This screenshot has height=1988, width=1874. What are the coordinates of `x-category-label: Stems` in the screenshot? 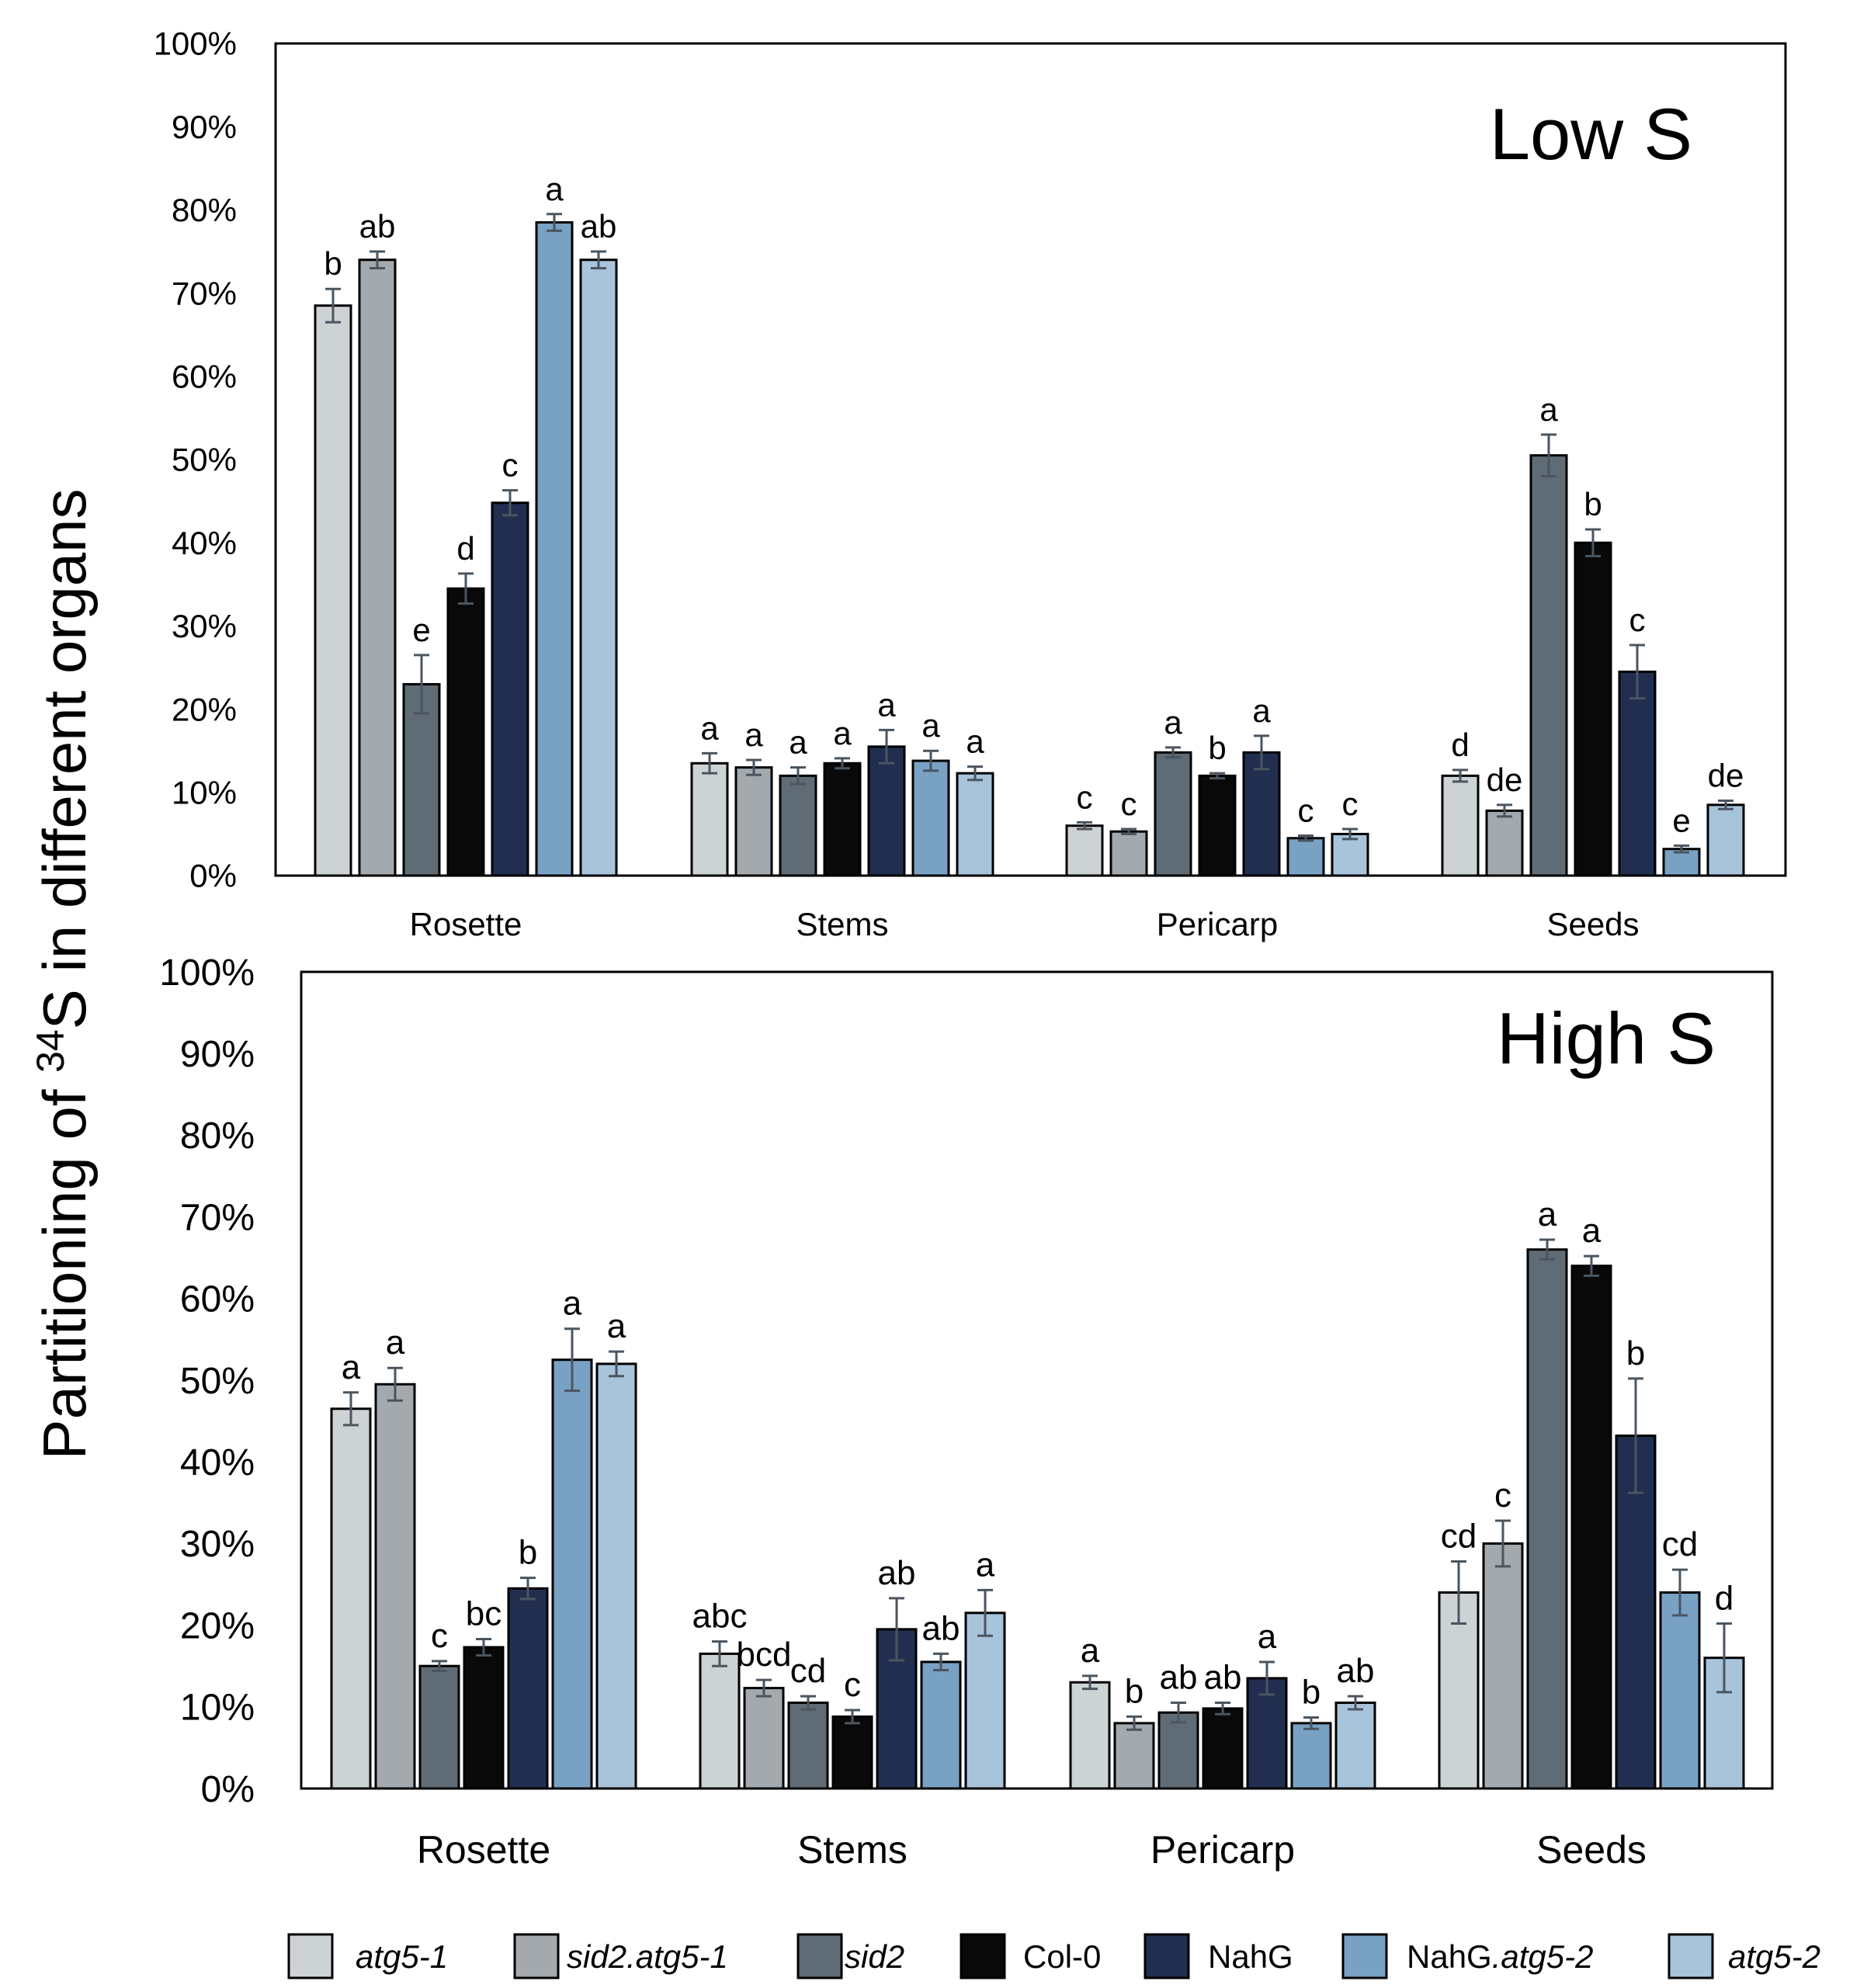 It's located at (842, 924).